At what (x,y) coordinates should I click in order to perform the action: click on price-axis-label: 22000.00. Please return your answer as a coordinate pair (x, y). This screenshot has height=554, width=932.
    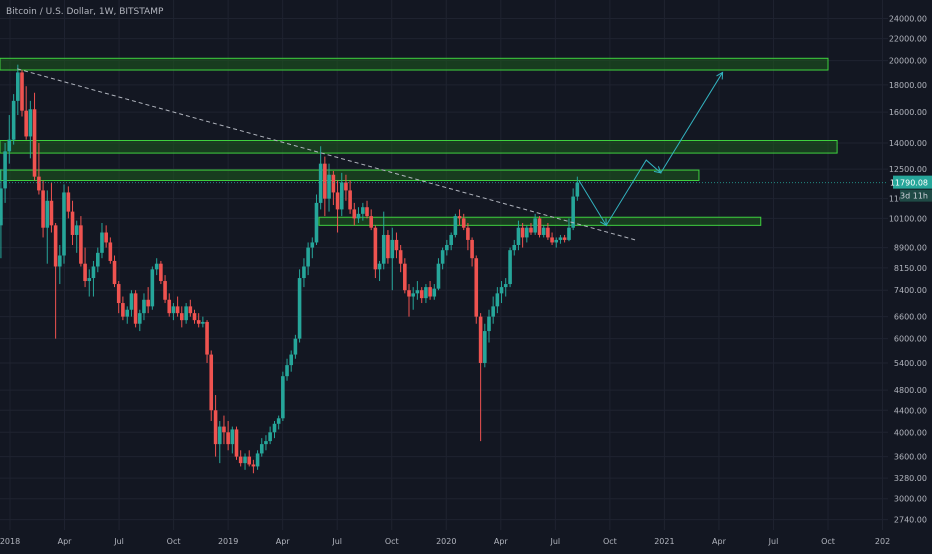
    Looking at the image, I should click on (908, 39).